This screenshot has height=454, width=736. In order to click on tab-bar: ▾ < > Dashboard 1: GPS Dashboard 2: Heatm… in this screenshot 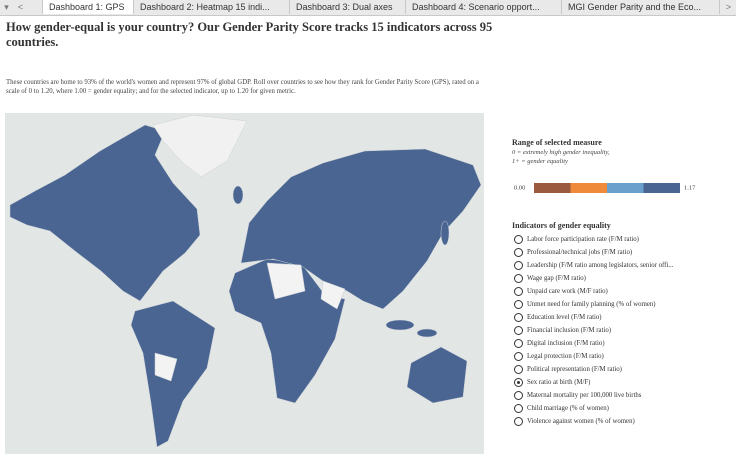, I will do `click(368, 8)`.